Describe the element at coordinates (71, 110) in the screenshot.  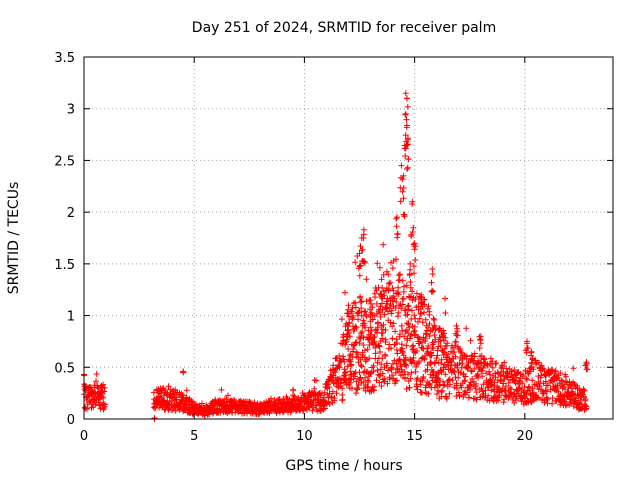
I see `y-tick-label: 3` at that location.